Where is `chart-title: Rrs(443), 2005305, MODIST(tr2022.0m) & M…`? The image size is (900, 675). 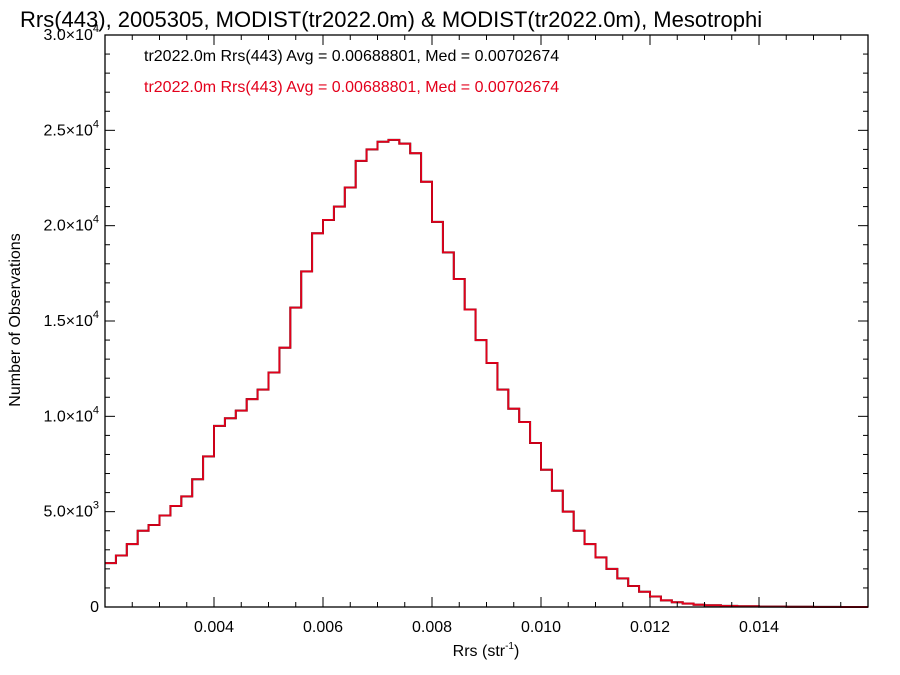
chart-title: Rrs(443), 2005305, MODIST(tr2022.0m) & M… is located at coordinates (391, 19).